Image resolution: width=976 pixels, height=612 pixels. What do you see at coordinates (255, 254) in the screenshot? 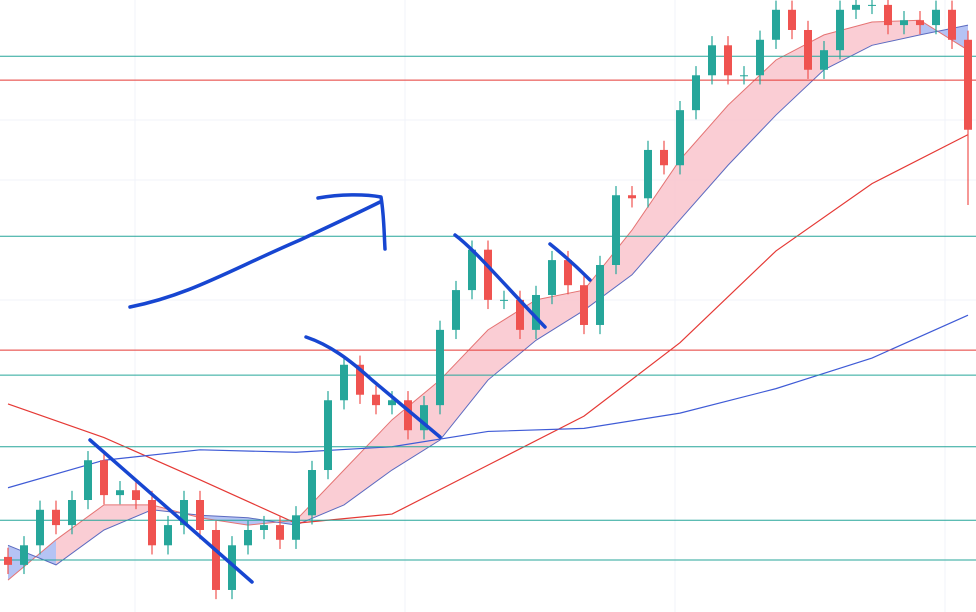
I see `arrow-stroke` at bounding box center [255, 254].